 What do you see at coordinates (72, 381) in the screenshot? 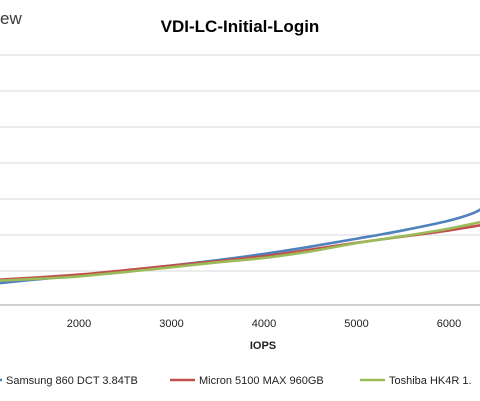
I see `legend-label-1: Samsung 860 DCT 3.84TB` at bounding box center [72, 381].